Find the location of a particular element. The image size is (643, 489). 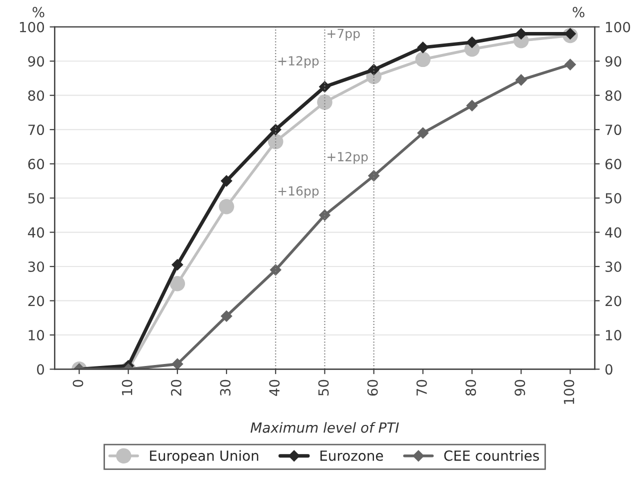

y-tick-label: 50 is located at coordinates (36, 198).